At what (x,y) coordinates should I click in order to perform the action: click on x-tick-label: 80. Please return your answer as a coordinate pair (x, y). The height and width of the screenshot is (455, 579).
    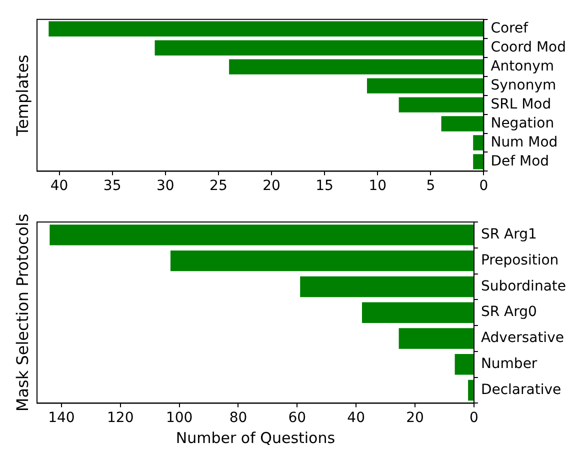
    Looking at the image, I should click on (238, 418).